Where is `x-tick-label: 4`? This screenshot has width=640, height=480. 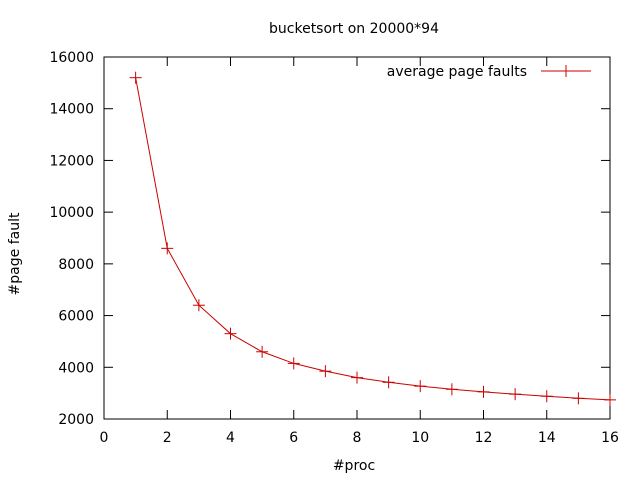
x-tick-label: 4 is located at coordinates (230, 438).